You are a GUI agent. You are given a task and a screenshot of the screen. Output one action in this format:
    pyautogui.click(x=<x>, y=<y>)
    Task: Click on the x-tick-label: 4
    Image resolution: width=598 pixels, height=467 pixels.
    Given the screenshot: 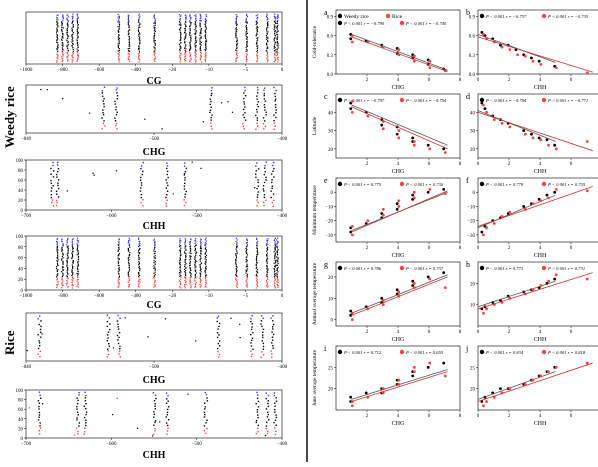 What is the action you would take?
    pyautogui.click(x=398, y=248)
    